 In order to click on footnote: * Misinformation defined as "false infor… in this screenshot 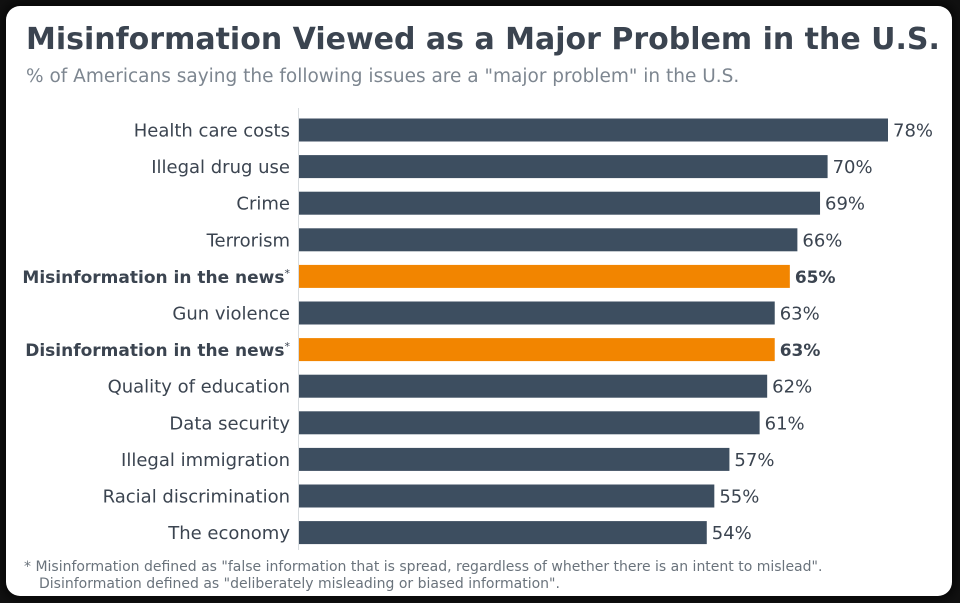, I will do `click(423, 576)`.